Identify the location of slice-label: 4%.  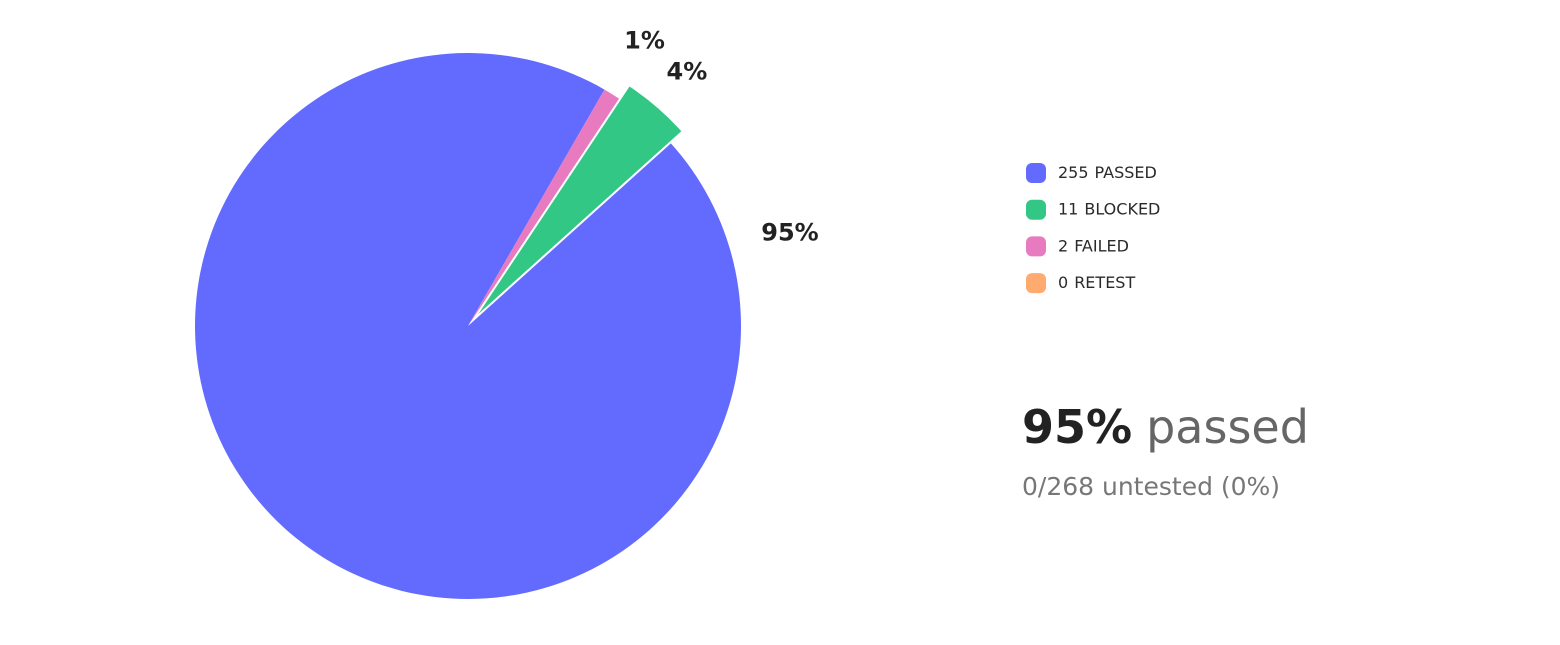
(687, 71).